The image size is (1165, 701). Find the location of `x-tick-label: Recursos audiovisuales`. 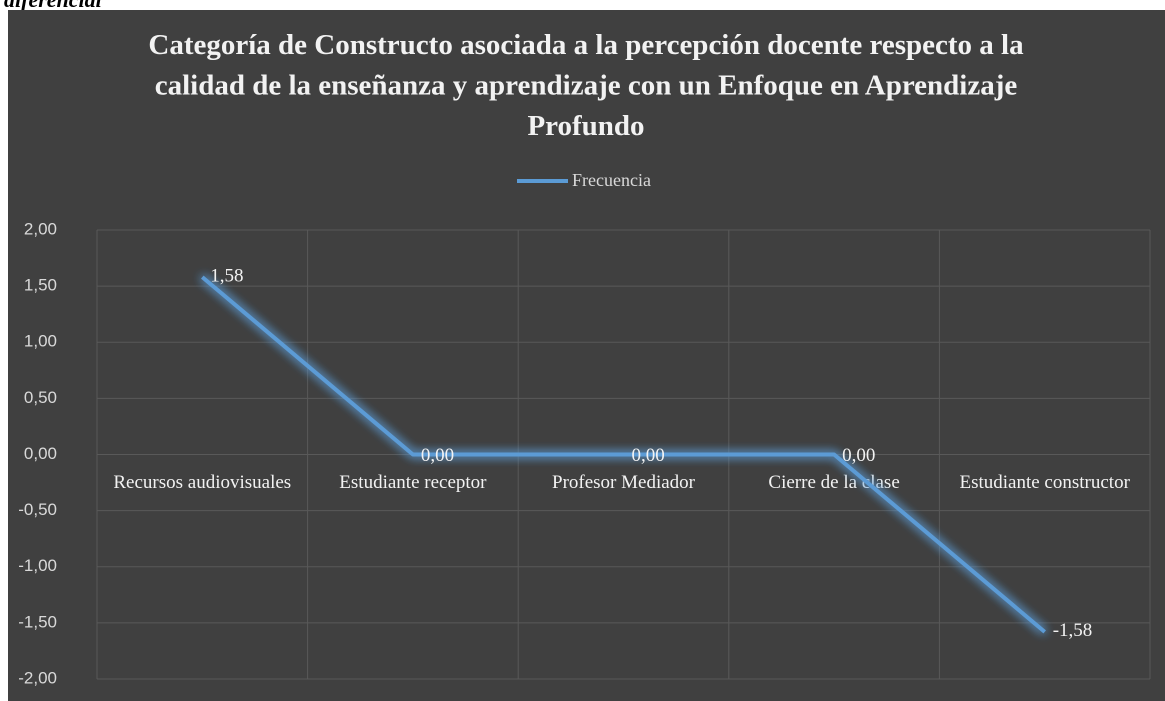

x-tick-label: Recursos audiovisuales is located at coordinates (202, 482).